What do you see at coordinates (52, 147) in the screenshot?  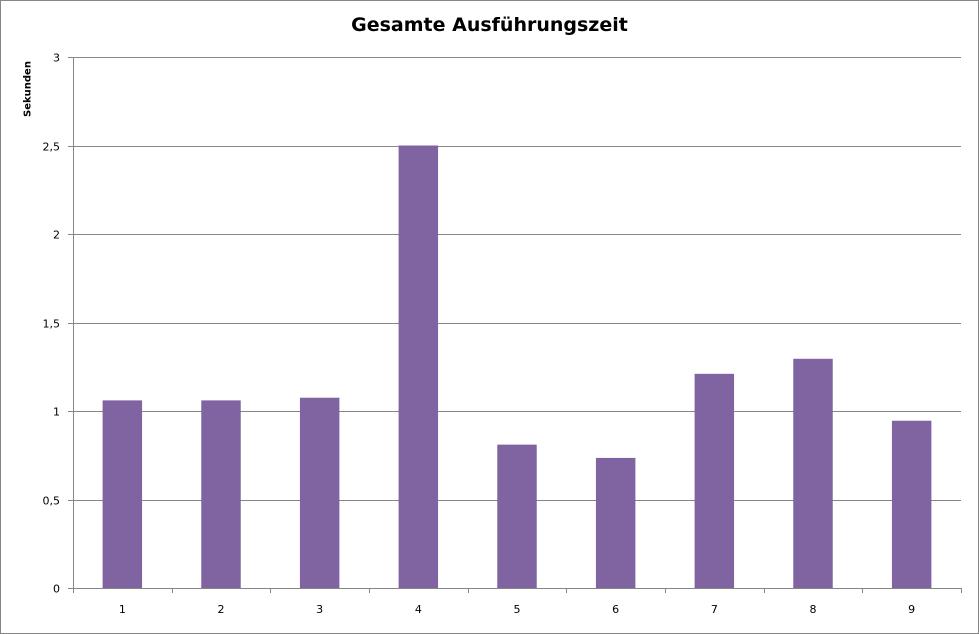 I see `y-tick-label: 2,5` at bounding box center [52, 147].